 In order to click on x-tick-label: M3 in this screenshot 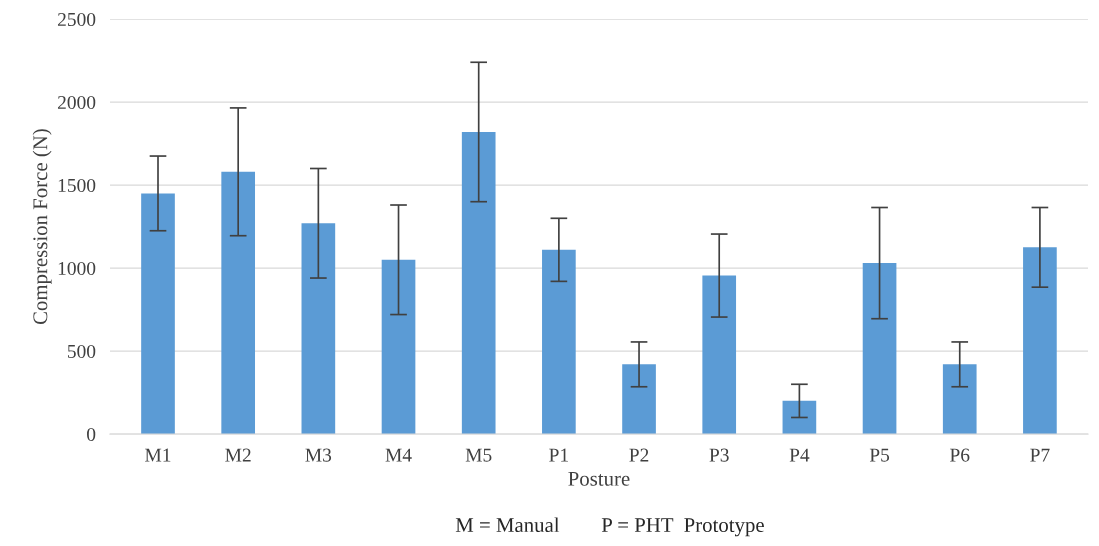, I will do `click(318, 455)`.